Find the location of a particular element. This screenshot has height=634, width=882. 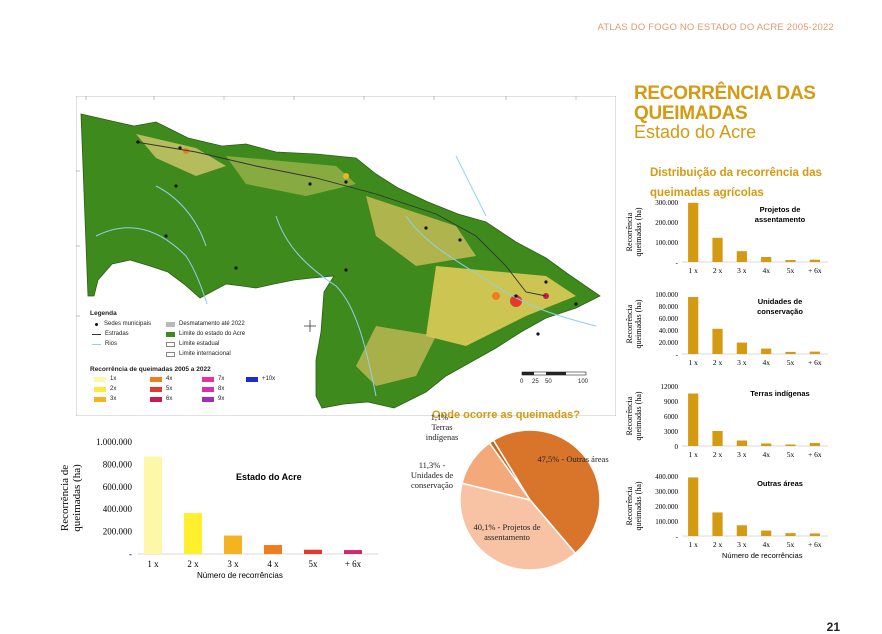

pie-label-settlements: 40,1% - Projetos de assentamento is located at coordinates (507, 532).